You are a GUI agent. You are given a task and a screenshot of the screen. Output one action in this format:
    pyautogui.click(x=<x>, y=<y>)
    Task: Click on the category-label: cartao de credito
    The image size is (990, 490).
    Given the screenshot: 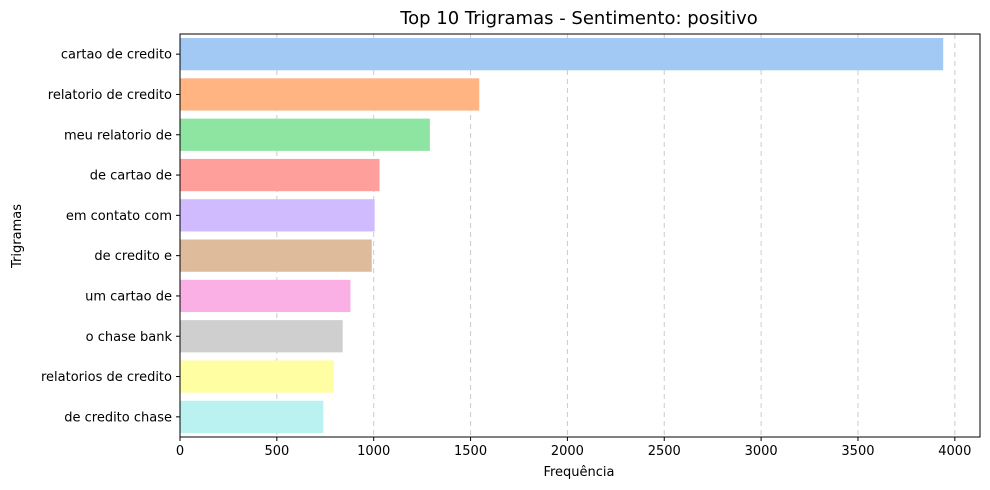 What is the action you would take?
    pyautogui.click(x=116, y=55)
    